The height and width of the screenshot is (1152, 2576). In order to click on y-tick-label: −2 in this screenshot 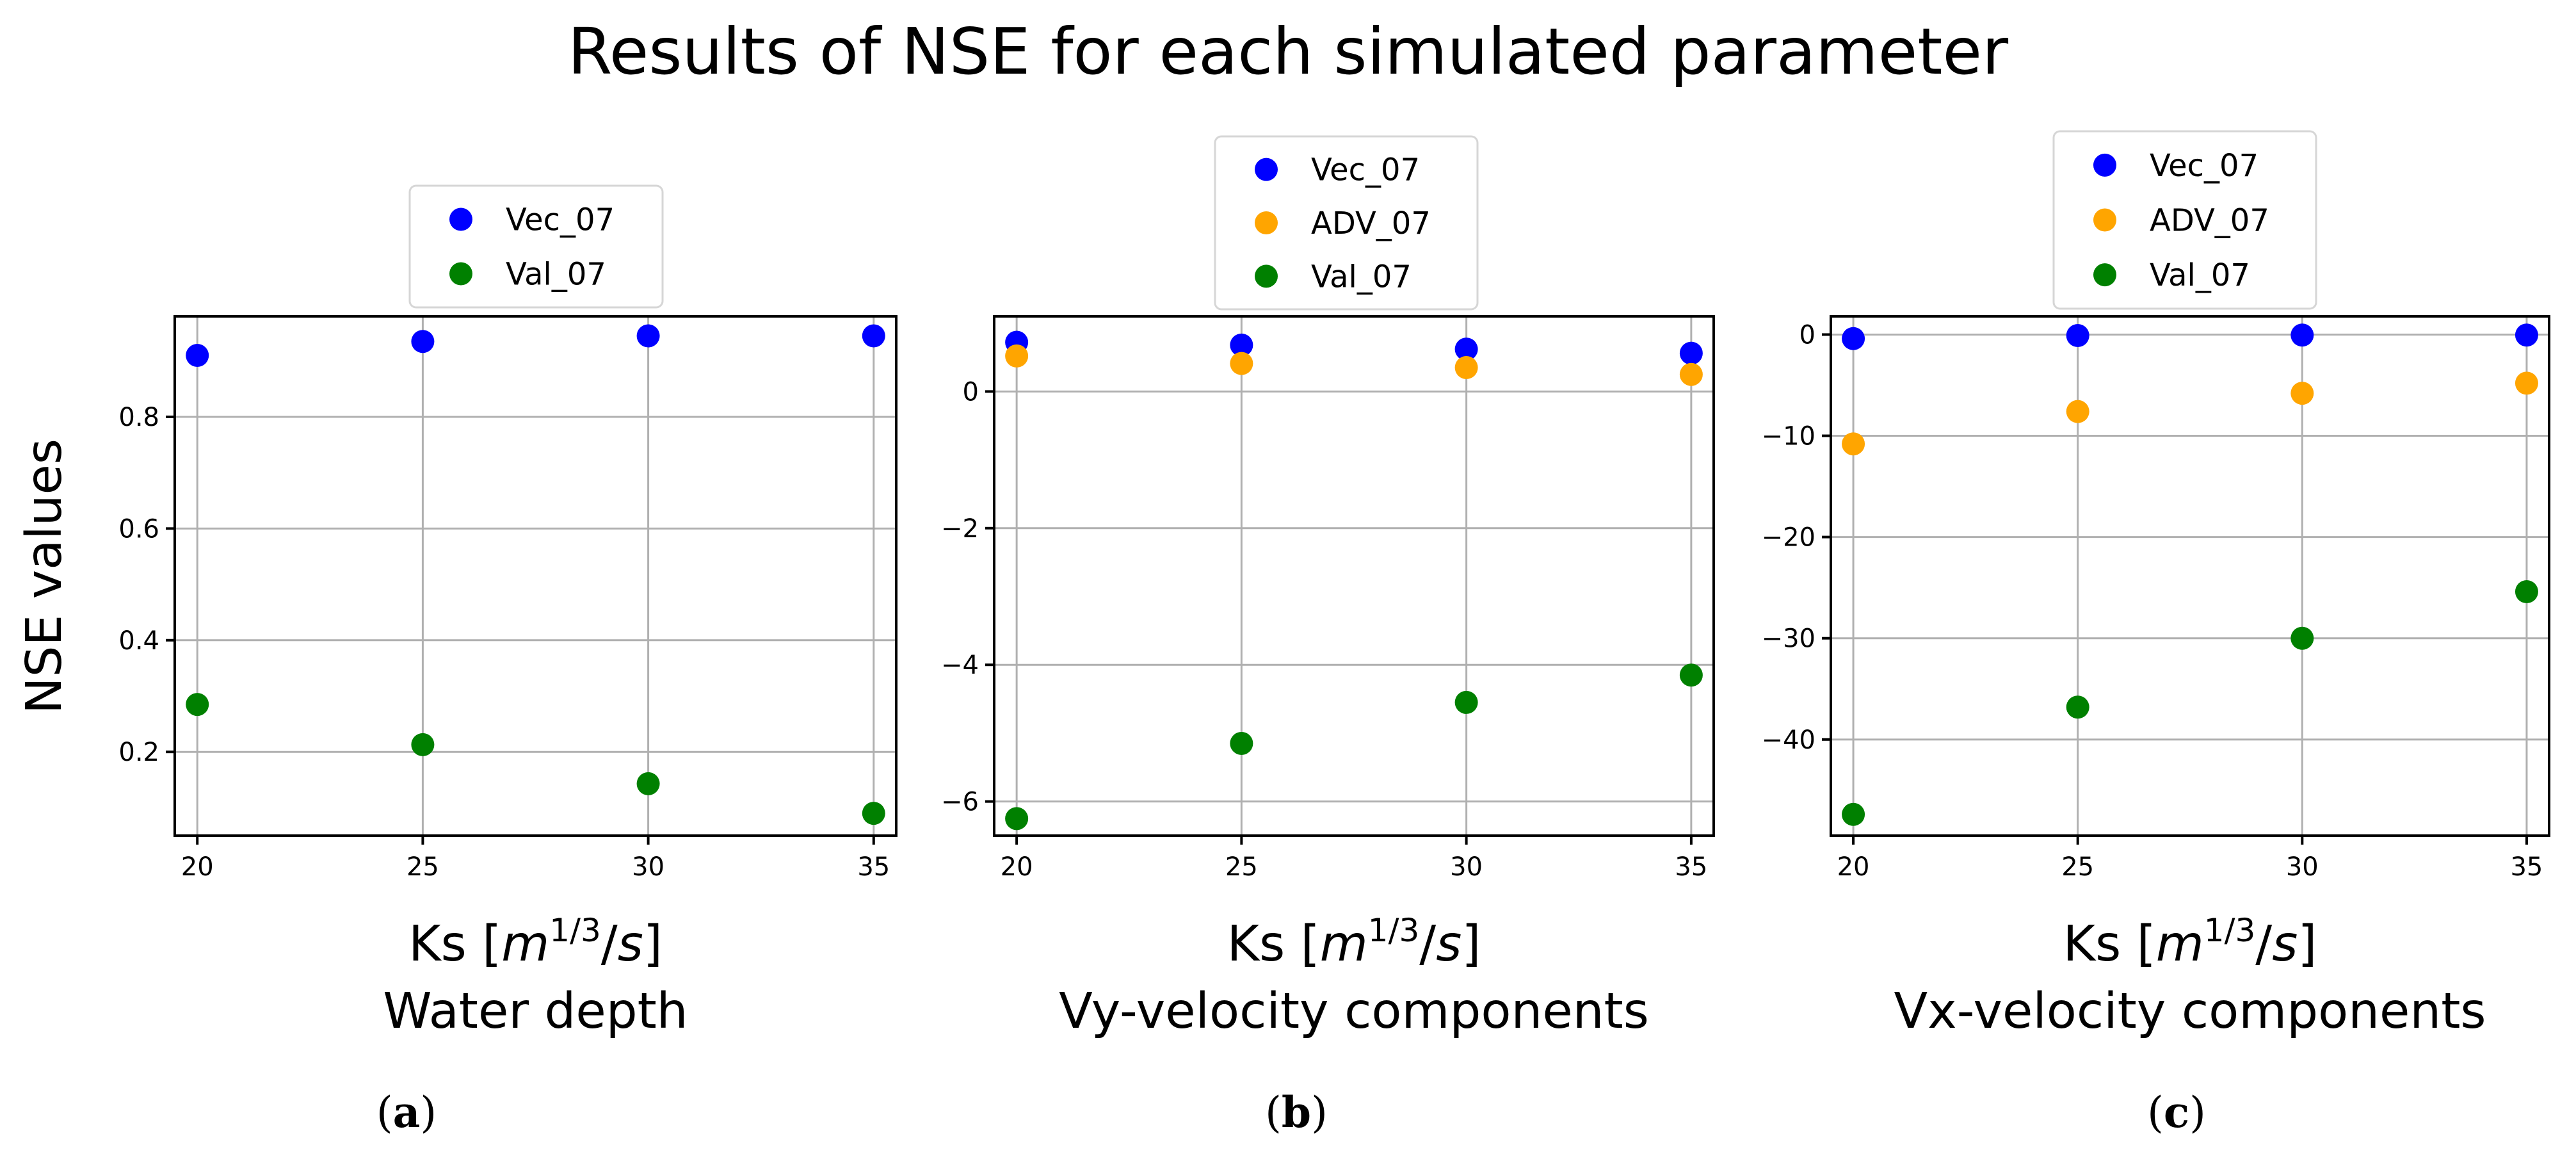, I will do `click(960, 529)`.